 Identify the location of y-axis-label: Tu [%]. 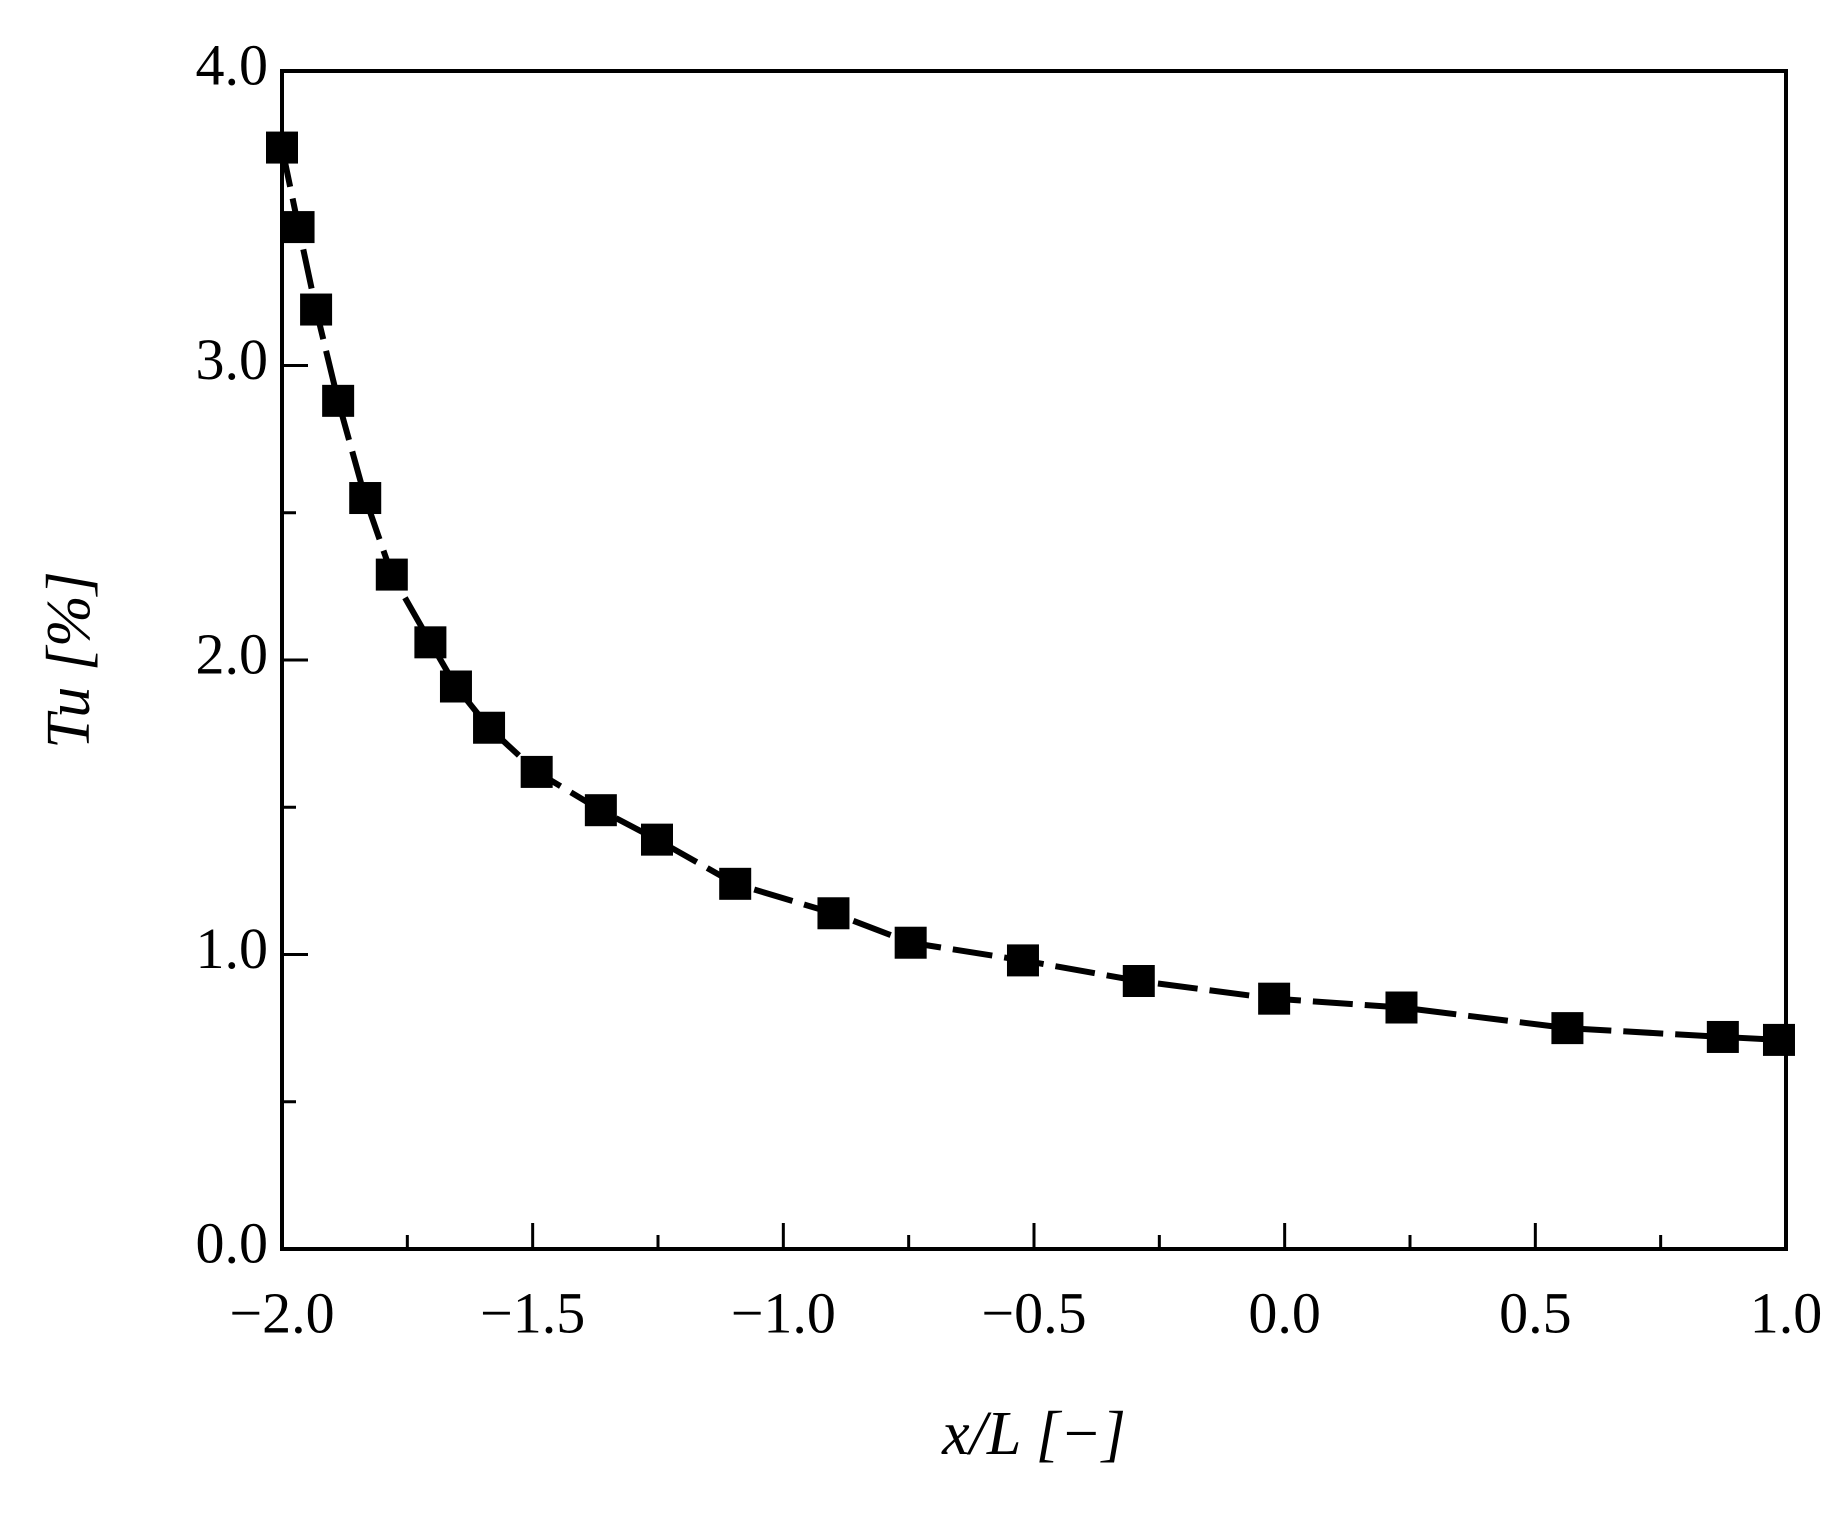
(69, 659).